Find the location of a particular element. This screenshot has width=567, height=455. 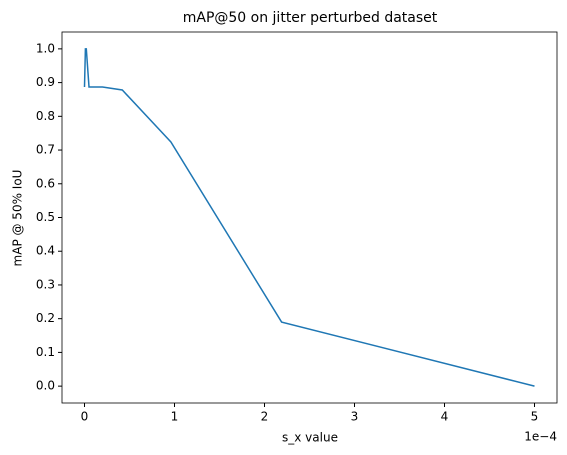

y-tick-label: 0.9 is located at coordinates (45, 82).